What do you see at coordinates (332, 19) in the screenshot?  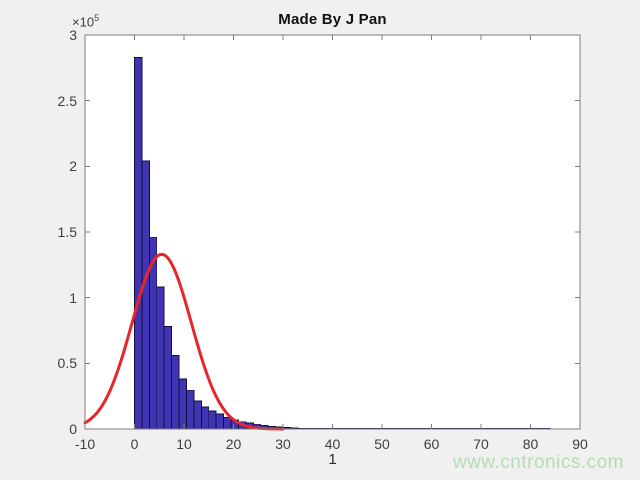 I see `chart-title: Made By J Pan` at bounding box center [332, 19].